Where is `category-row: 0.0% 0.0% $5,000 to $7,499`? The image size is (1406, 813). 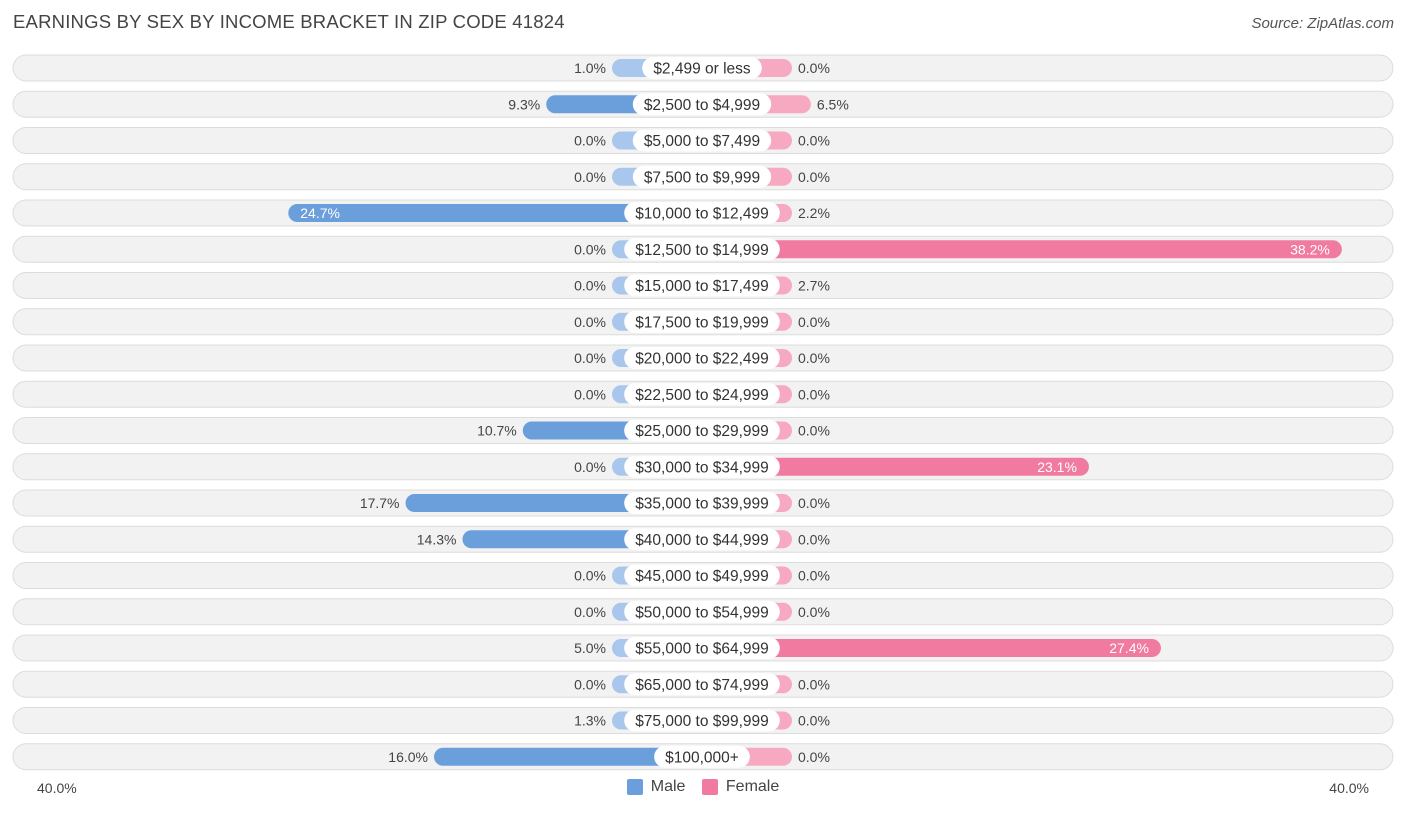
category-row: 0.0% 0.0% $5,000 to $7,499 is located at coordinates (703, 140).